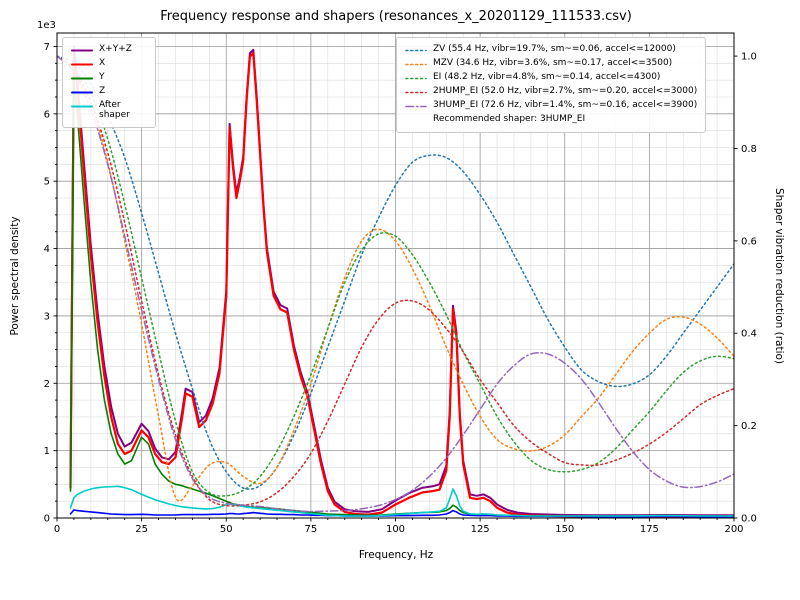  Describe the element at coordinates (749, 57) in the screenshot. I see `y-tick-label-right: 1.0` at that location.